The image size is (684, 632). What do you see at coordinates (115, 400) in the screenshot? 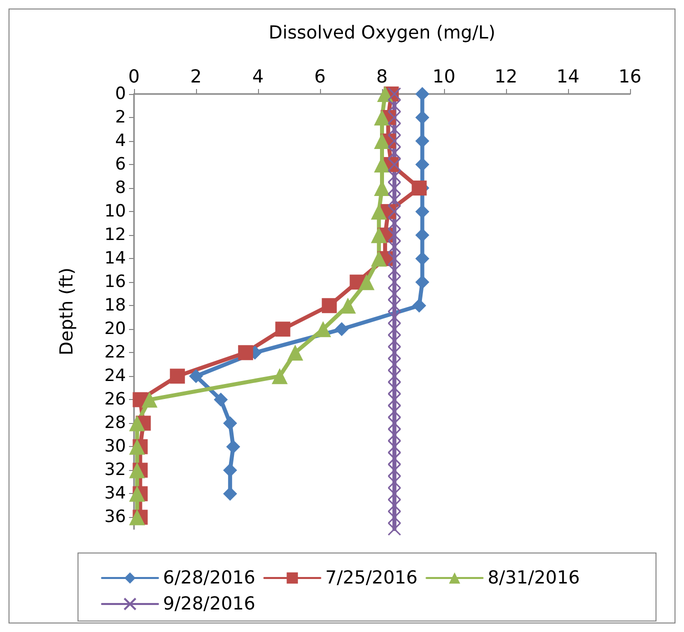
I see `y-tick-label: 26` at bounding box center [115, 400].